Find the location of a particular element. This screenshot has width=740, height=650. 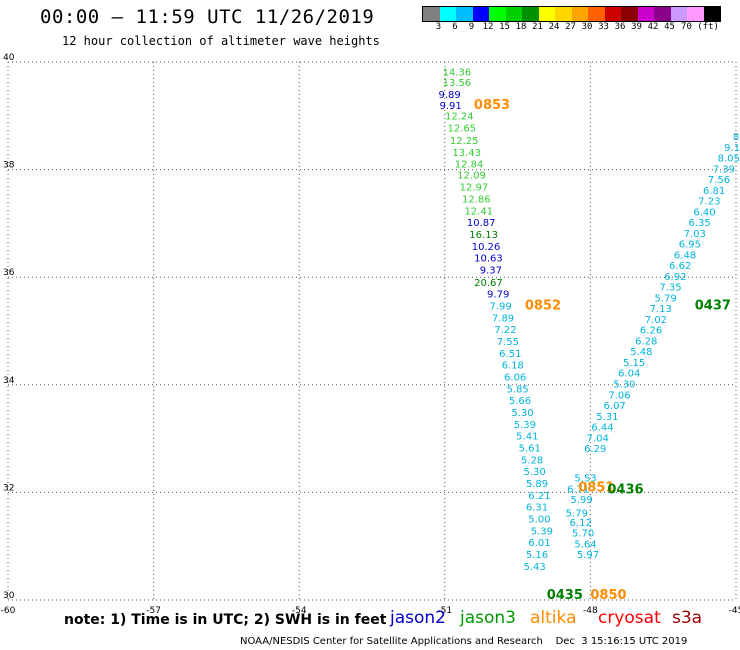

wave-height-label: 5.48 is located at coordinates (641, 352).